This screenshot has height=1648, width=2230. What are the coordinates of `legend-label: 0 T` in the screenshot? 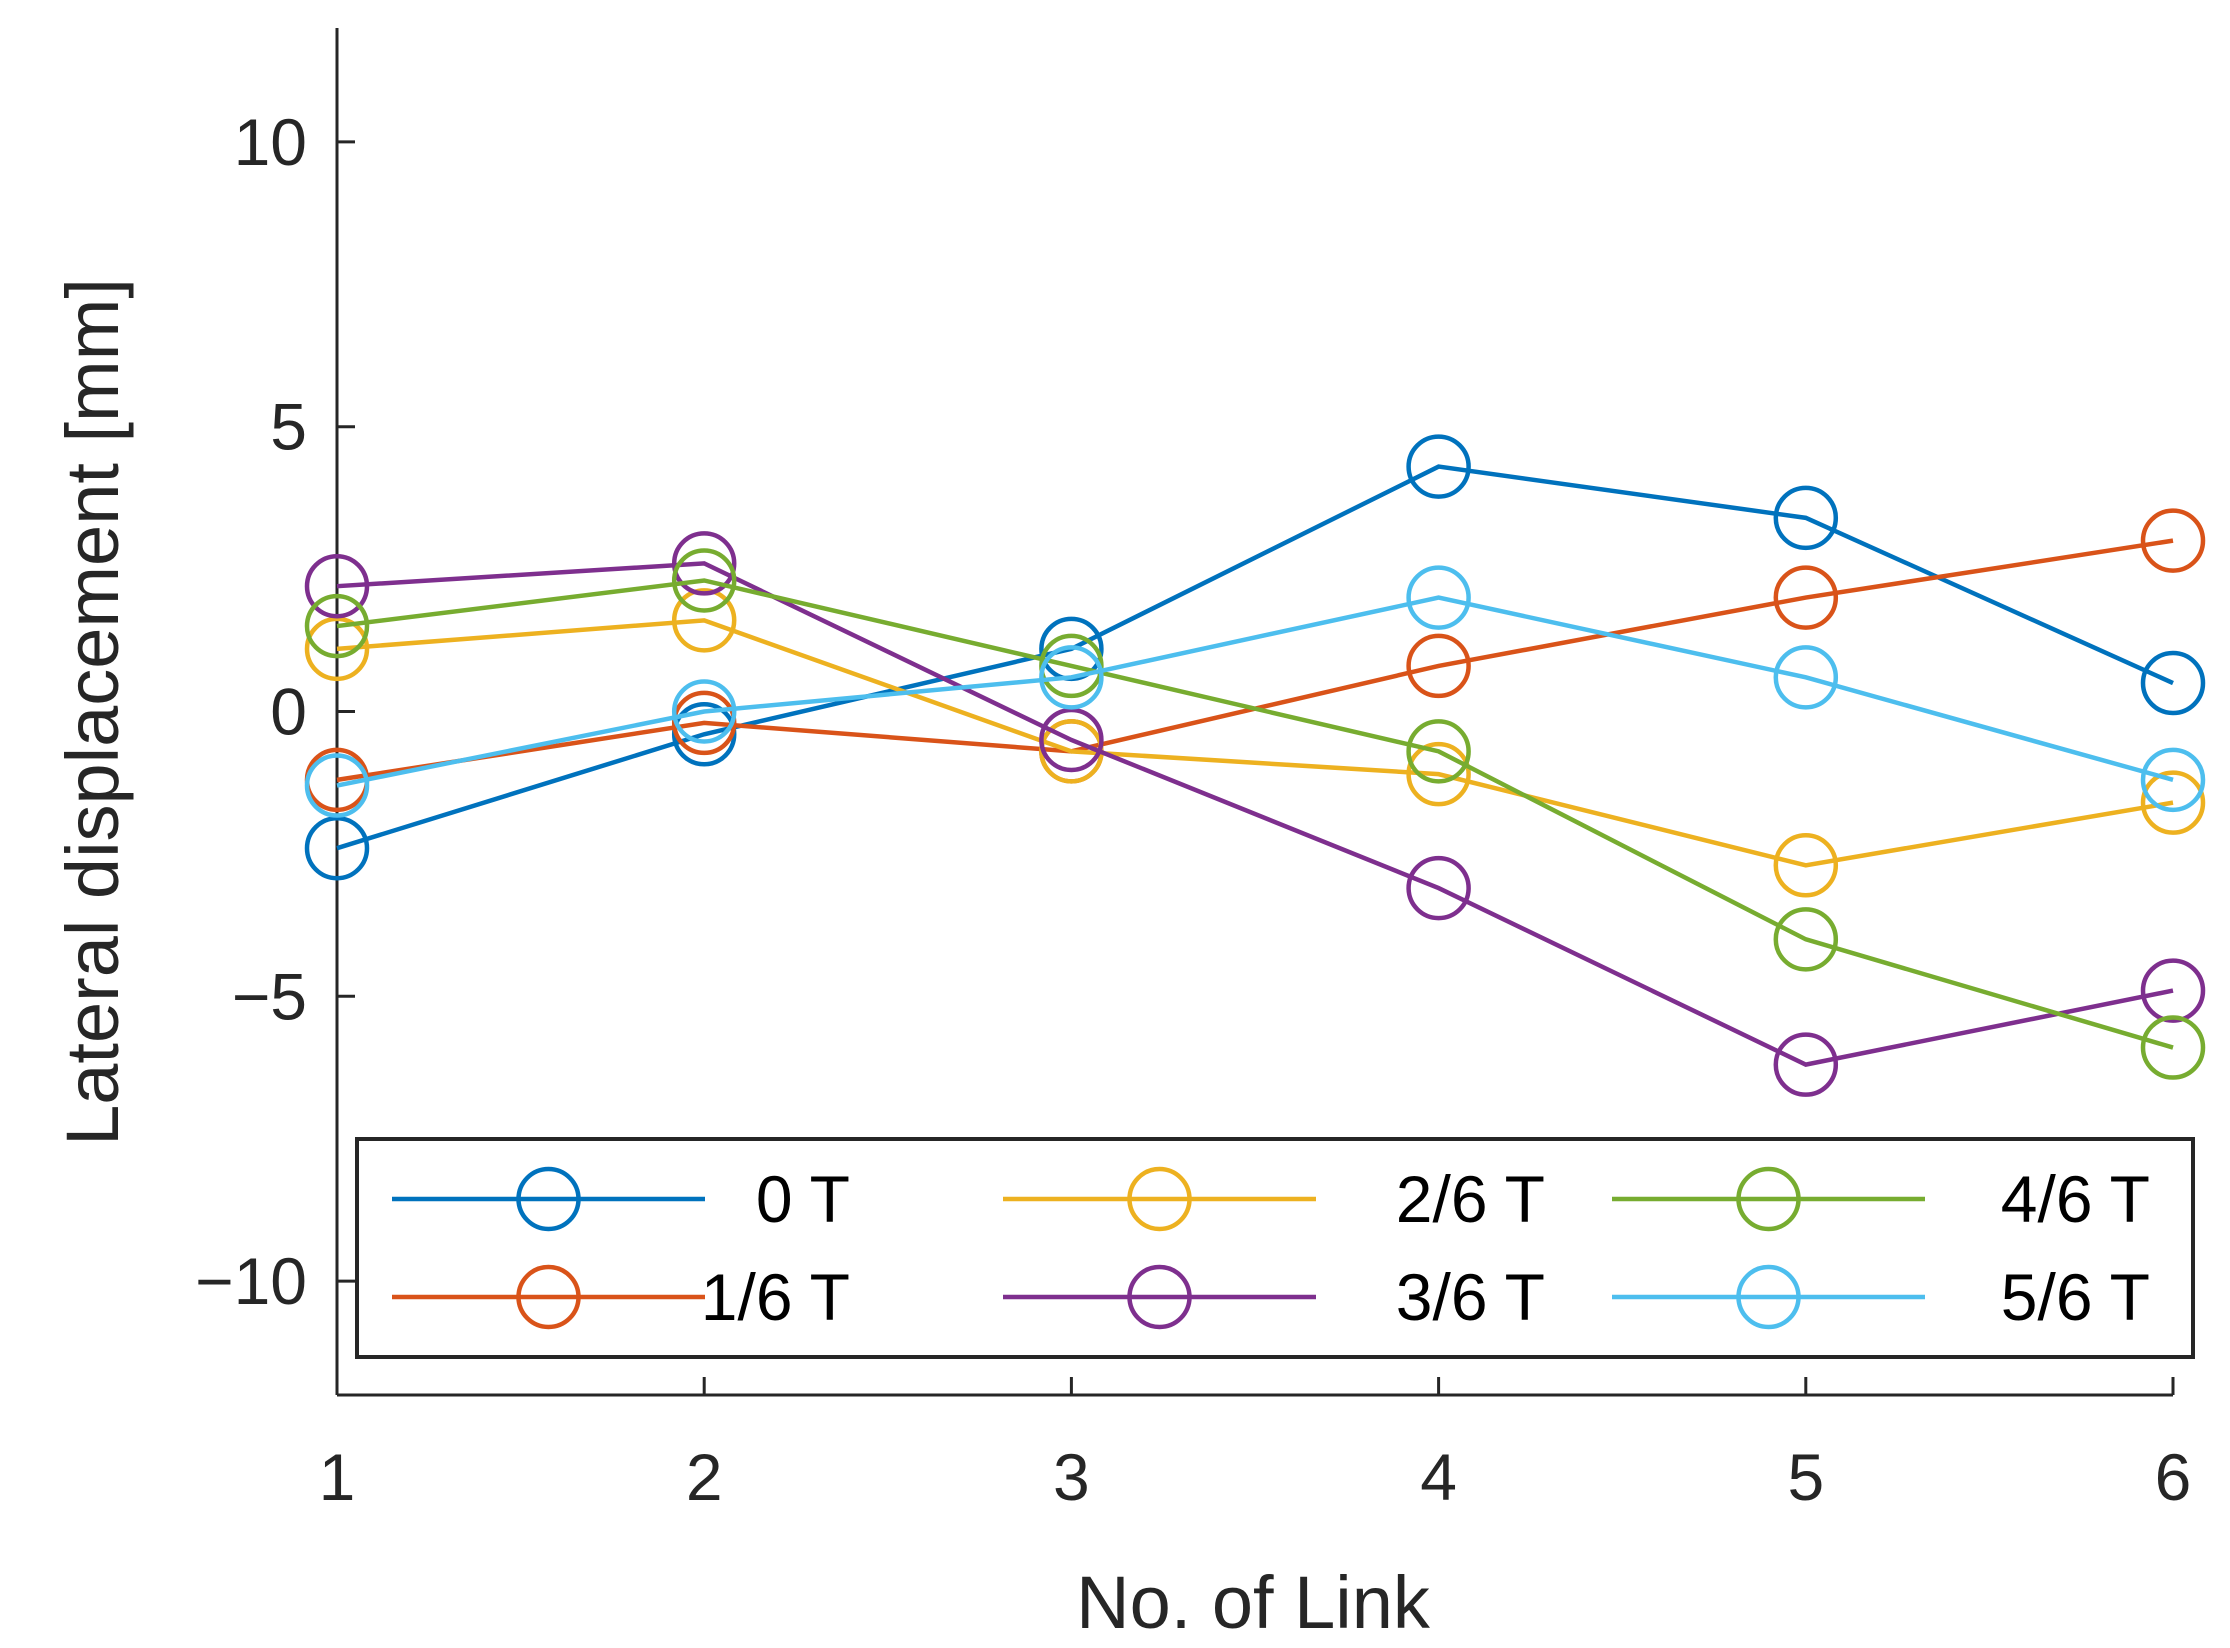 It's located at (803, 1199).